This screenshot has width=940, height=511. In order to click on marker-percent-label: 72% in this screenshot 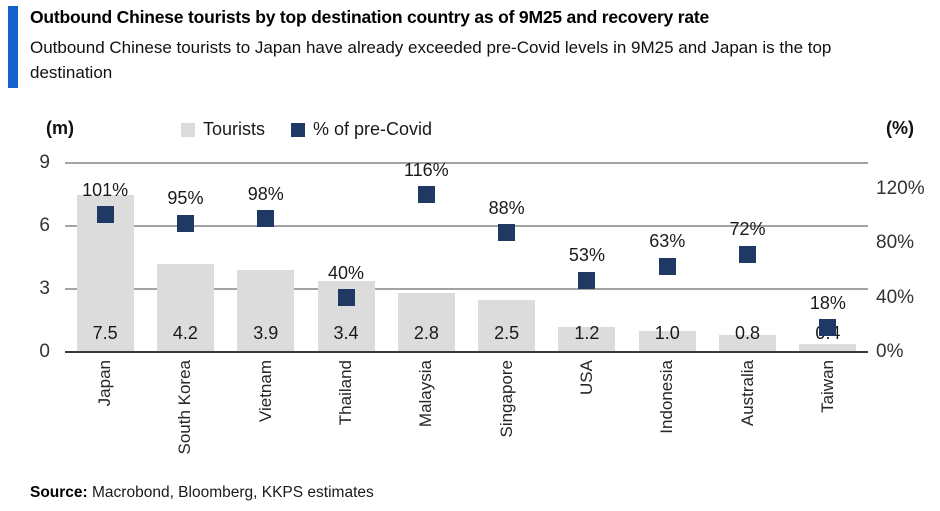, I will do `click(747, 229)`.